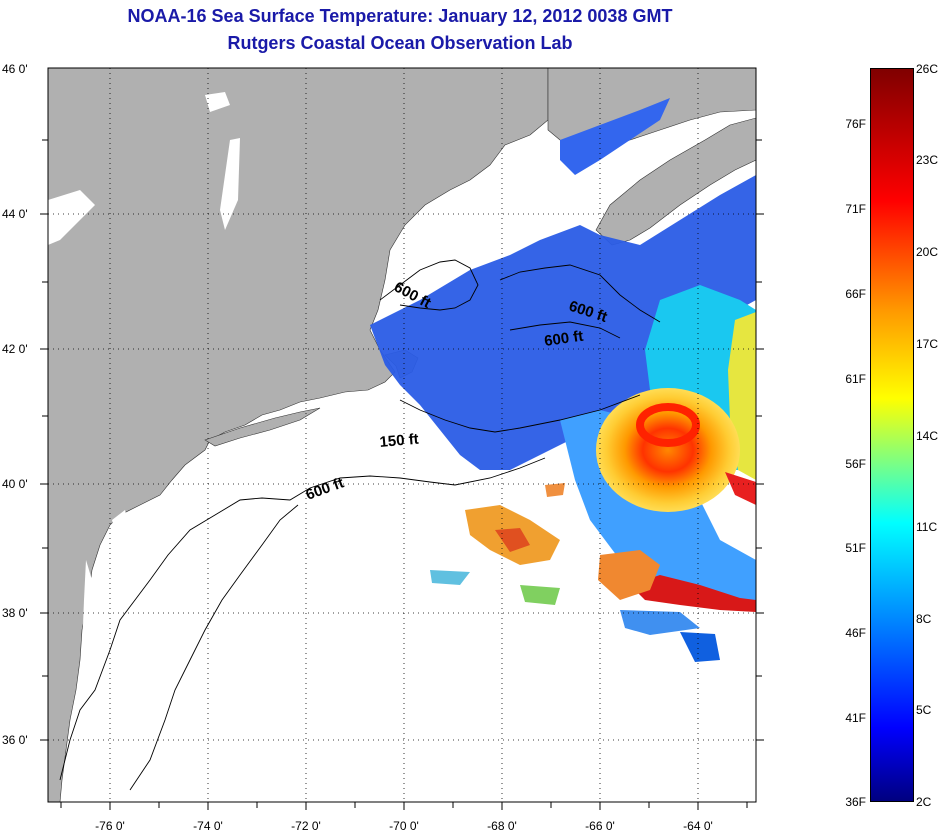 Image resolution: width=944 pixels, height=840 pixels. Describe the element at coordinates (855, 379) in the screenshot. I see `colorbar-fahrenheit-label: 61F` at that location.